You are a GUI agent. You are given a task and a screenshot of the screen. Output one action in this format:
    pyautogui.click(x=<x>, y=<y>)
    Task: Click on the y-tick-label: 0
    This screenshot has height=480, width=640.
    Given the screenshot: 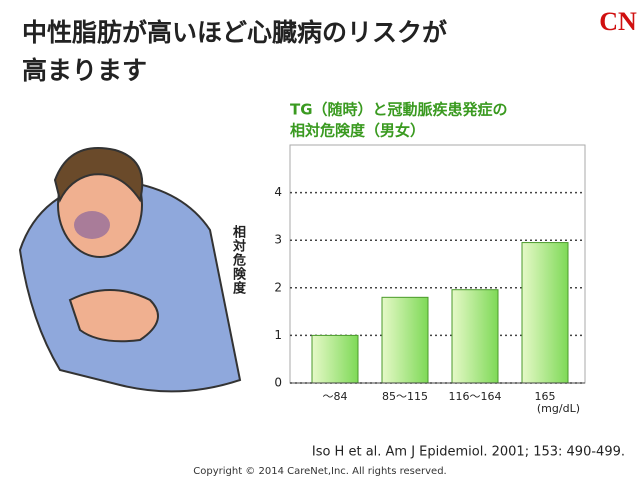 What is the action you would take?
    pyautogui.click(x=278, y=383)
    